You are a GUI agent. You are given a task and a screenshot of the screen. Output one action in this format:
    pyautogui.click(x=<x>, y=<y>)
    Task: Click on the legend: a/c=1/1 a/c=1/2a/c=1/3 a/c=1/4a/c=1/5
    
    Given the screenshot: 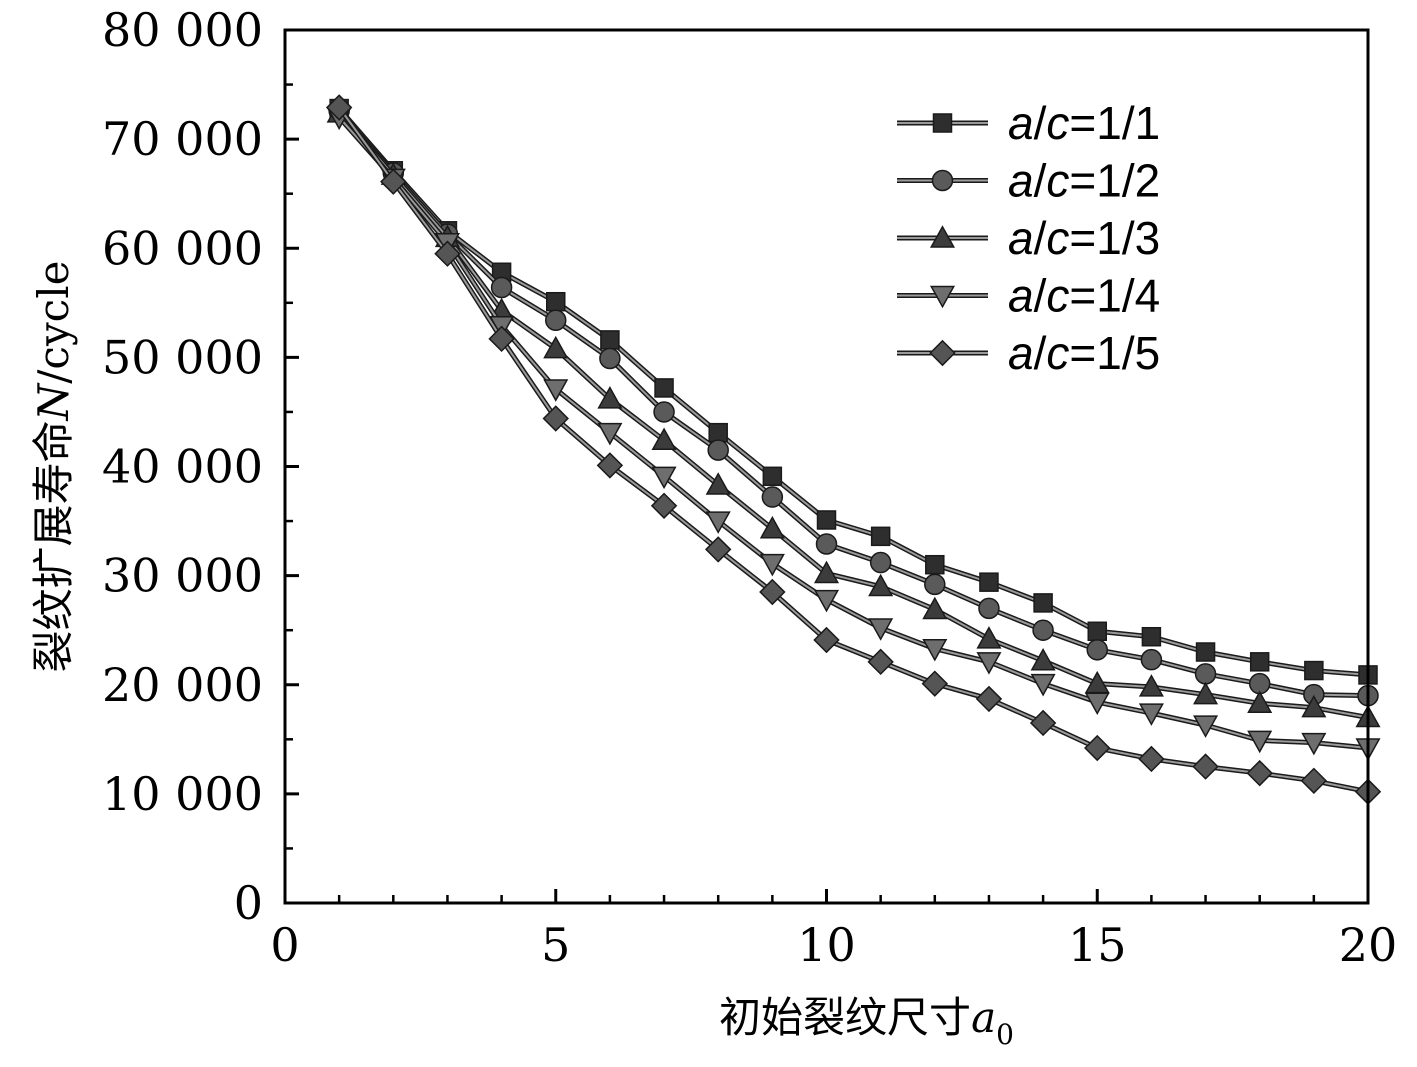 What is the action you would take?
    pyautogui.click(x=1028, y=238)
    